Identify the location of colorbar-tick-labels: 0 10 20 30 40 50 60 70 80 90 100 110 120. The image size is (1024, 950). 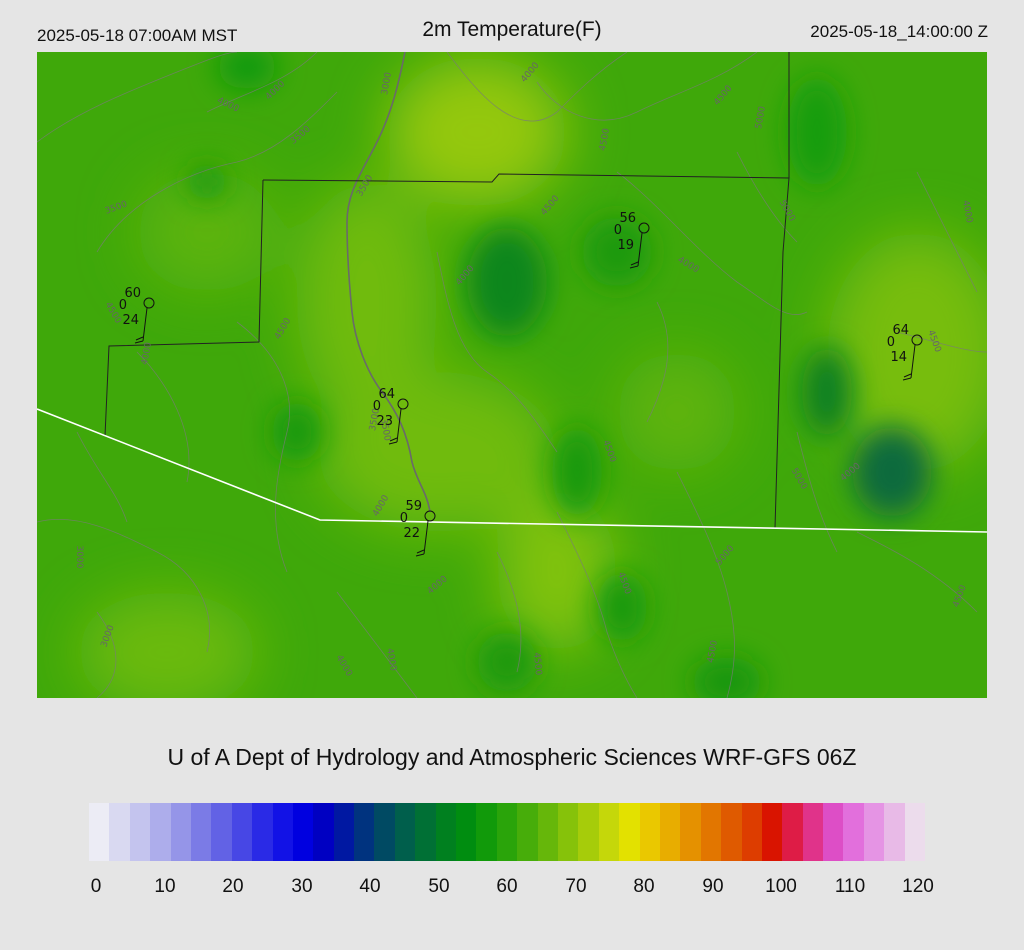
(512, 888).